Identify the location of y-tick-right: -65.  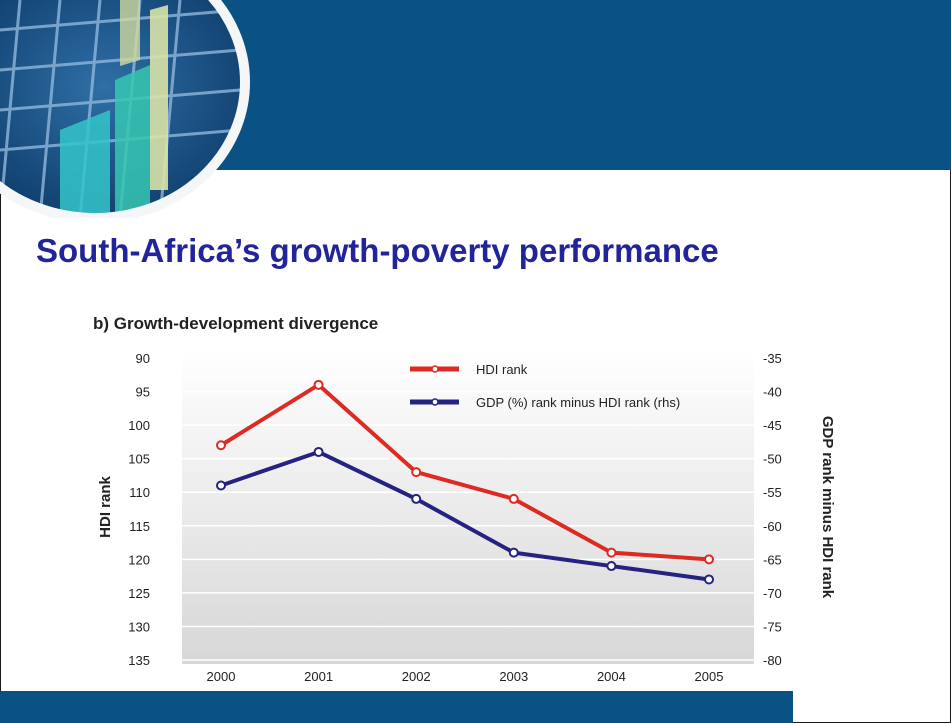
(772, 559).